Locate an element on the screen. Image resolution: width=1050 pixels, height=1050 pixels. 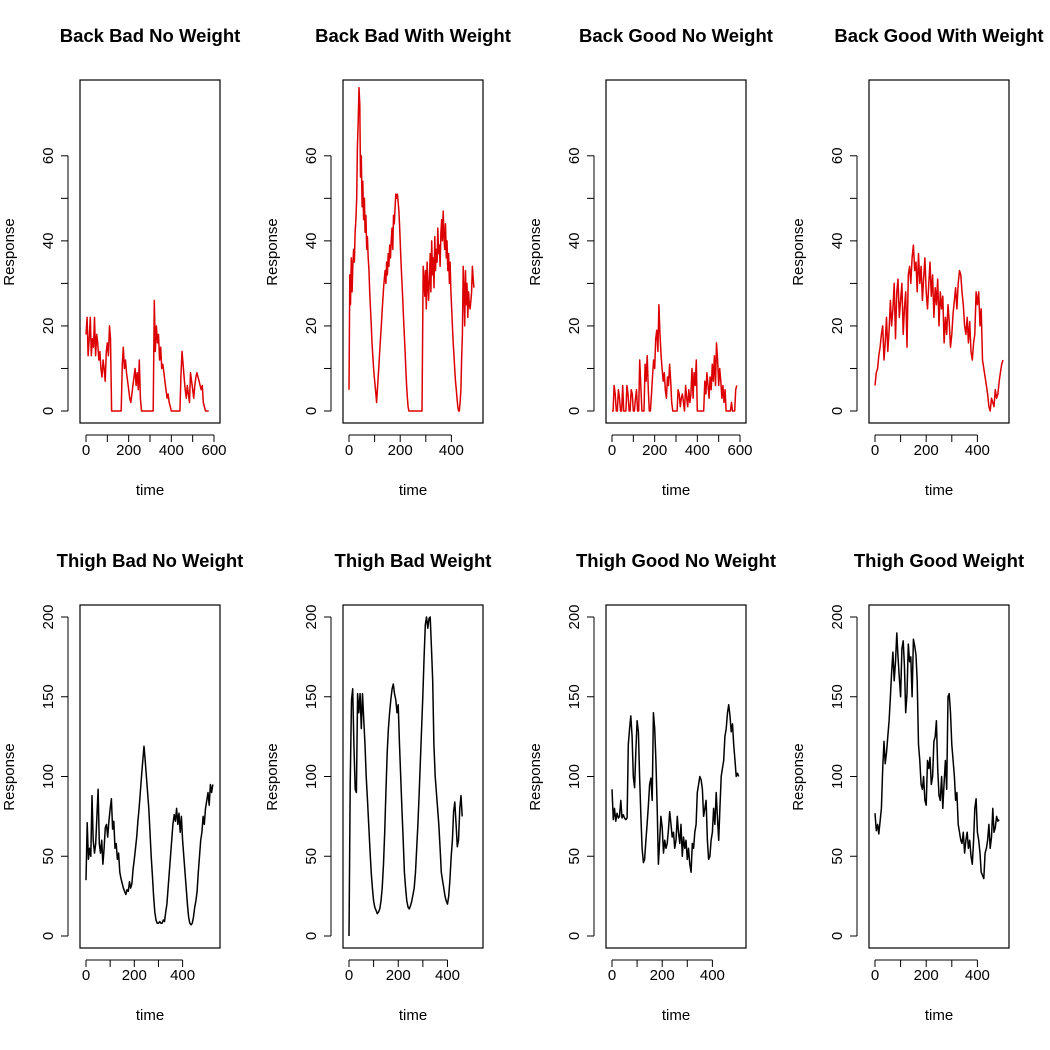
chart-title: Back Good With Weight is located at coordinates (938, 35).